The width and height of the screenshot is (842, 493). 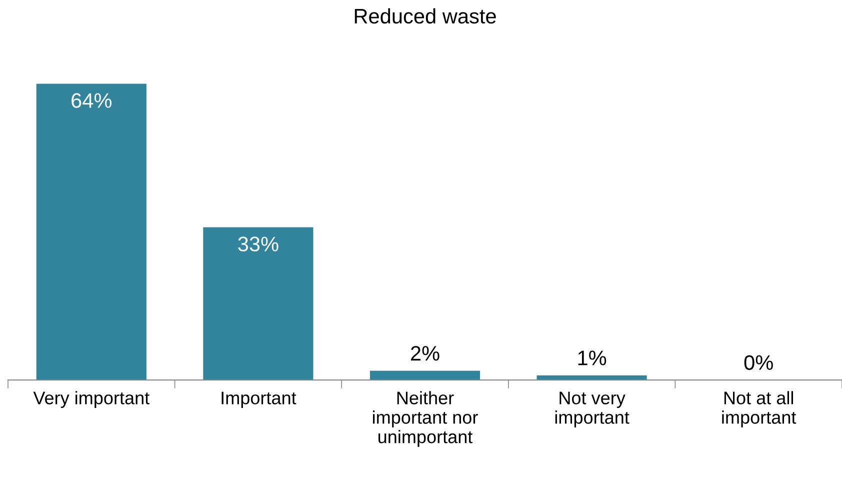 What do you see at coordinates (425, 353) in the screenshot?
I see `data-label: 2%` at bounding box center [425, 353].